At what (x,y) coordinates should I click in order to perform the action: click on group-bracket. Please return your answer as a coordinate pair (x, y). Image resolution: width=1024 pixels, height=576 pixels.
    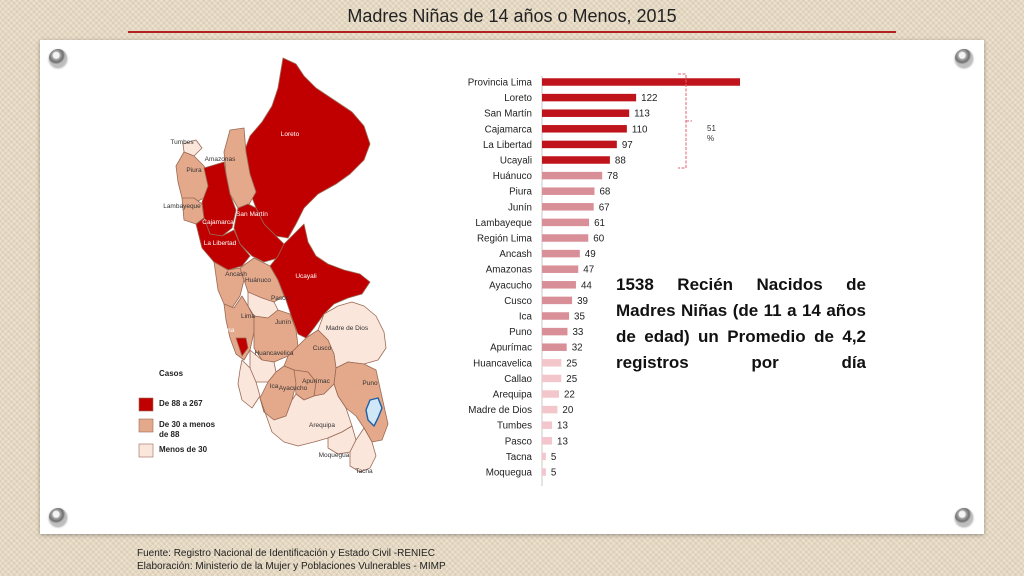
    Looking at the image, I should click on (685, 121).